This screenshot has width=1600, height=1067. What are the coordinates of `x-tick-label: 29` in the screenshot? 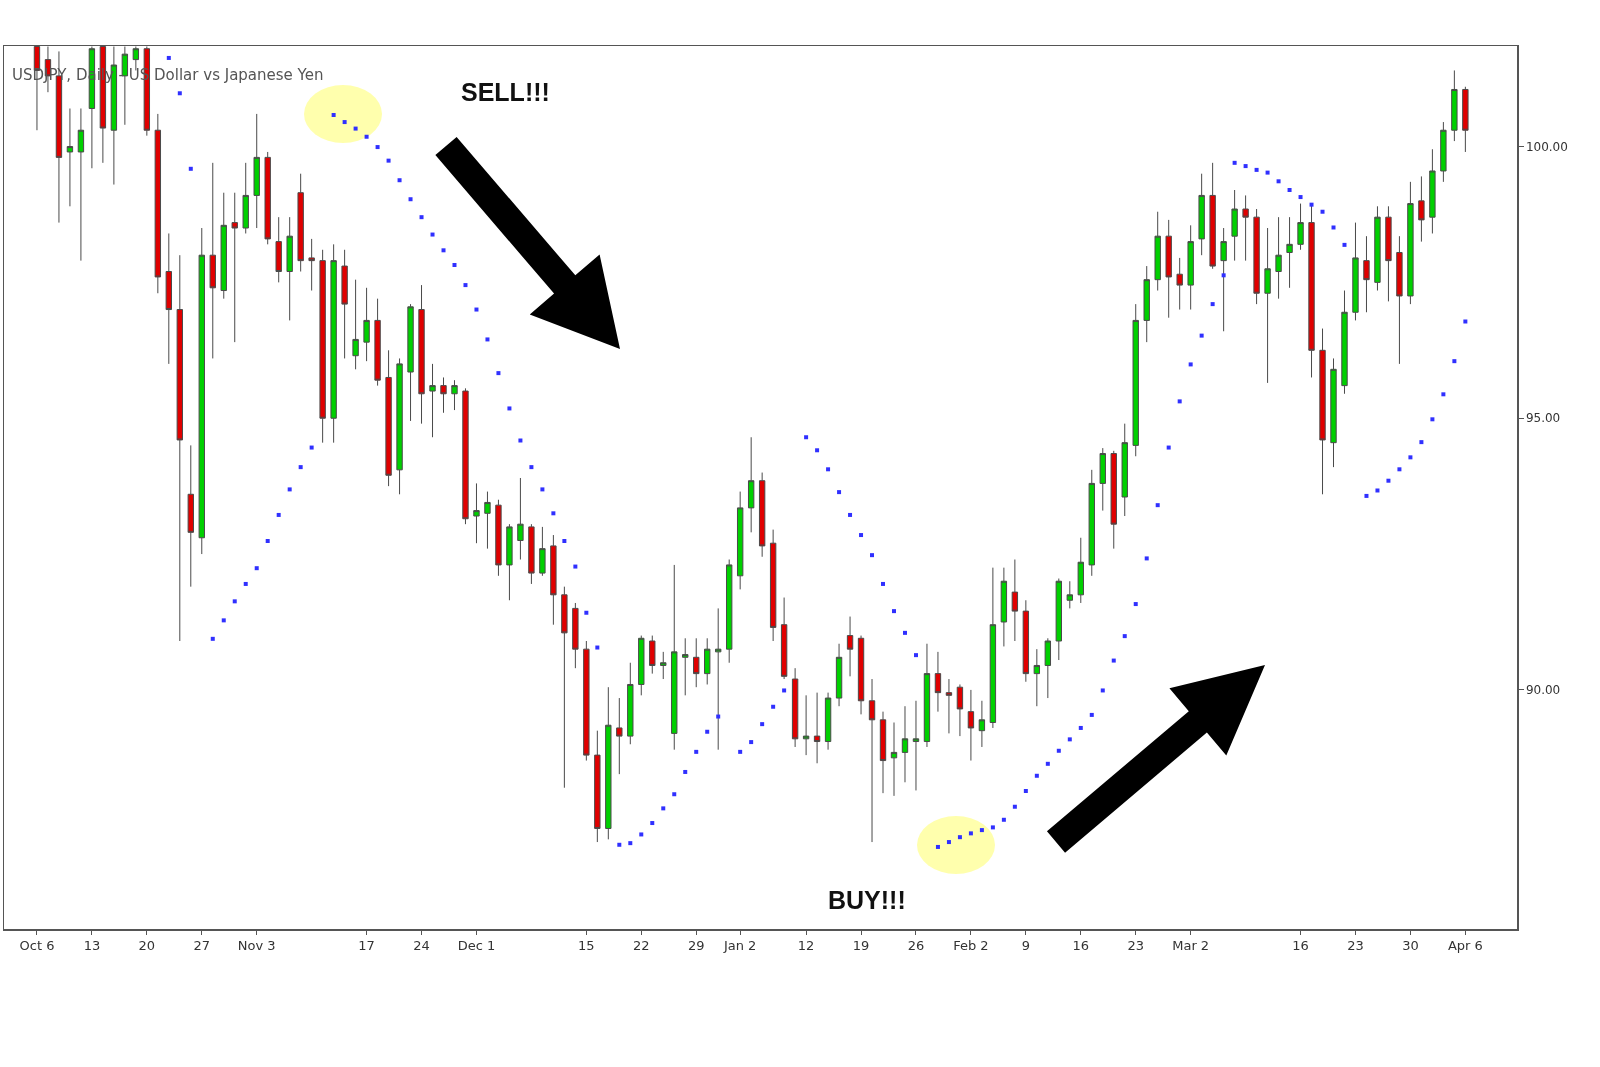 It's located at (696, 946).